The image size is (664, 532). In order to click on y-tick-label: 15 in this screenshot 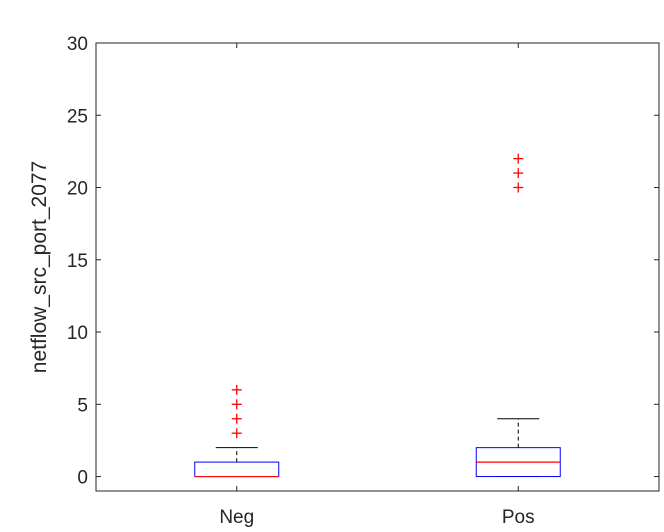, I will do `click(77, 261)`.